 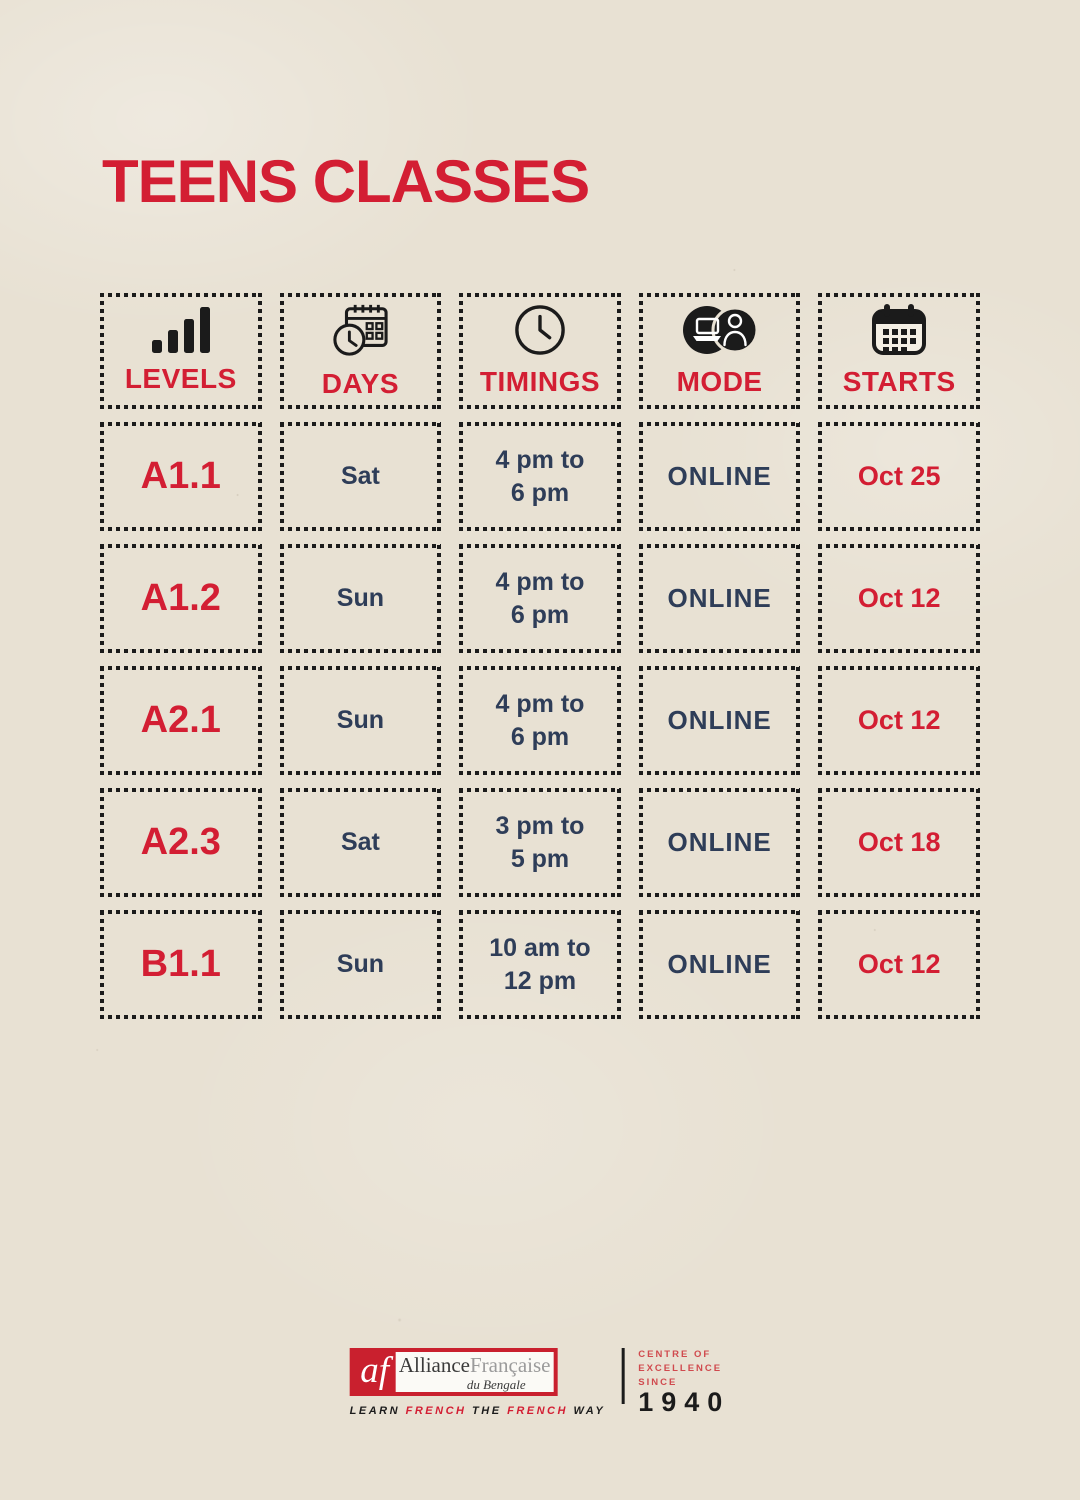 What do you see at coordinates (540, 980) in the screenshot?
I see `timing-line: 12 pm` at bounding box center [540, 980].